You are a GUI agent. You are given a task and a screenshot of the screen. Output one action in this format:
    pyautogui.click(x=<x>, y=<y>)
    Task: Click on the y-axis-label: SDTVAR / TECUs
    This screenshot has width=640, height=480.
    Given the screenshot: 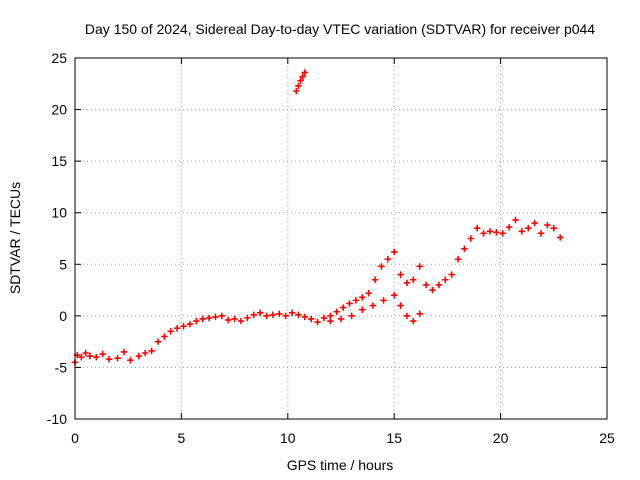 What is the action you would take?
    pyautogui.click(x=15, y=238)
    